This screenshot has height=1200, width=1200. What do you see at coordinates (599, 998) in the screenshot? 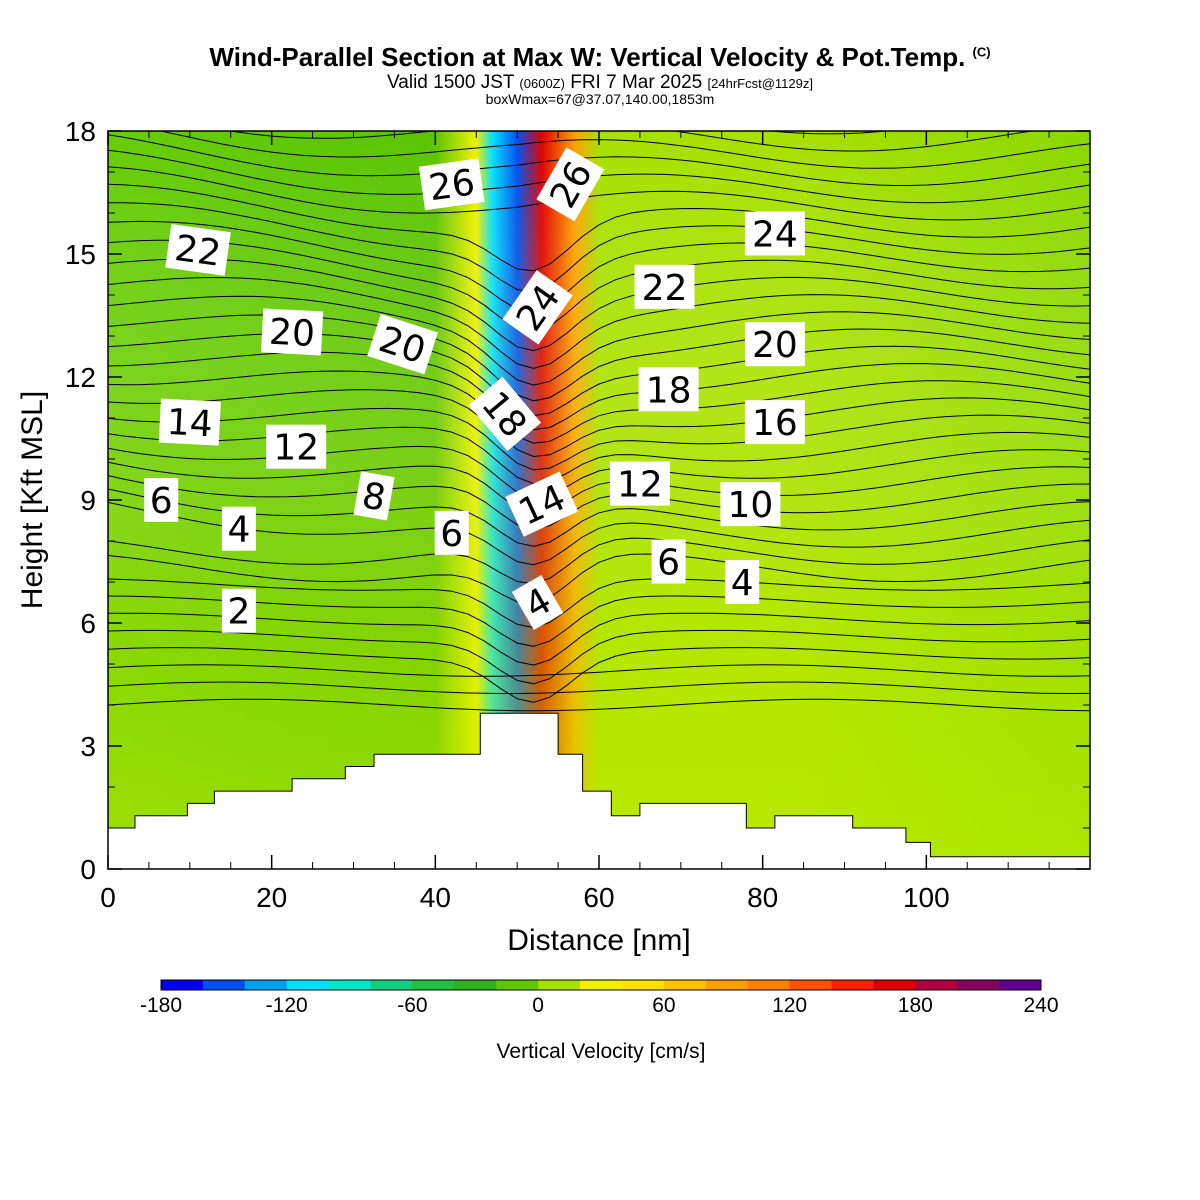
I see `colorbar: -180 -120 -60 0 60 120 180 240` at bounding box center [599, 998].